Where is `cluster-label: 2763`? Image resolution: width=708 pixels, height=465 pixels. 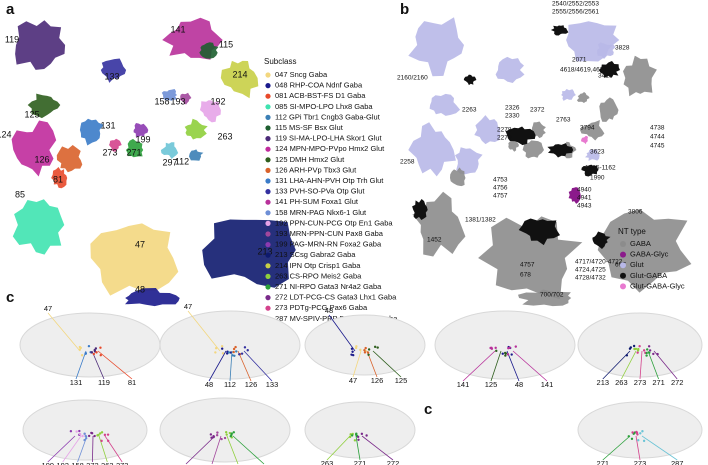 cluster-label: 2763 is located at coordinates (563, 120).